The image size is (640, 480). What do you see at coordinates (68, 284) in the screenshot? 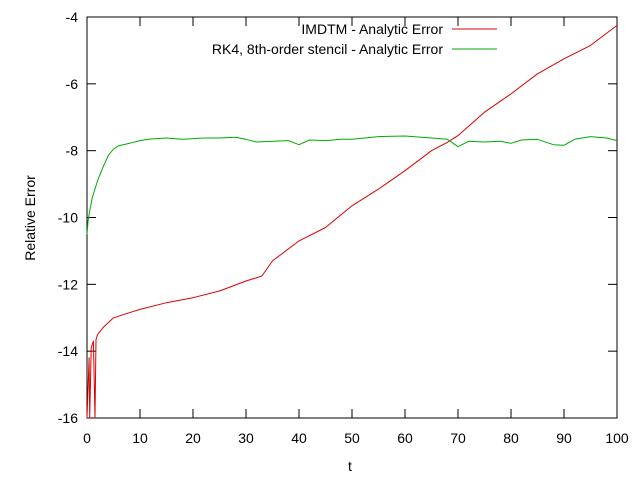
I see `y-tick-label: -12` at bounding box center [68, 284].